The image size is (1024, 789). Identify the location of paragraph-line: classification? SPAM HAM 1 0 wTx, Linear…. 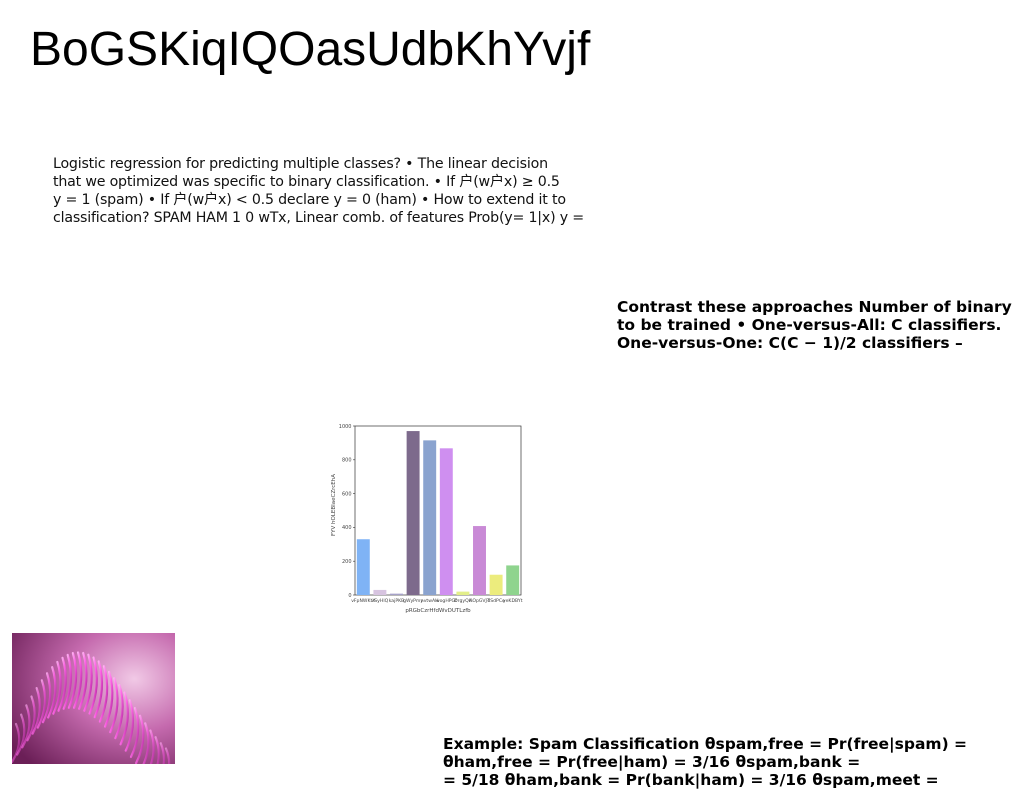
(318, 218).